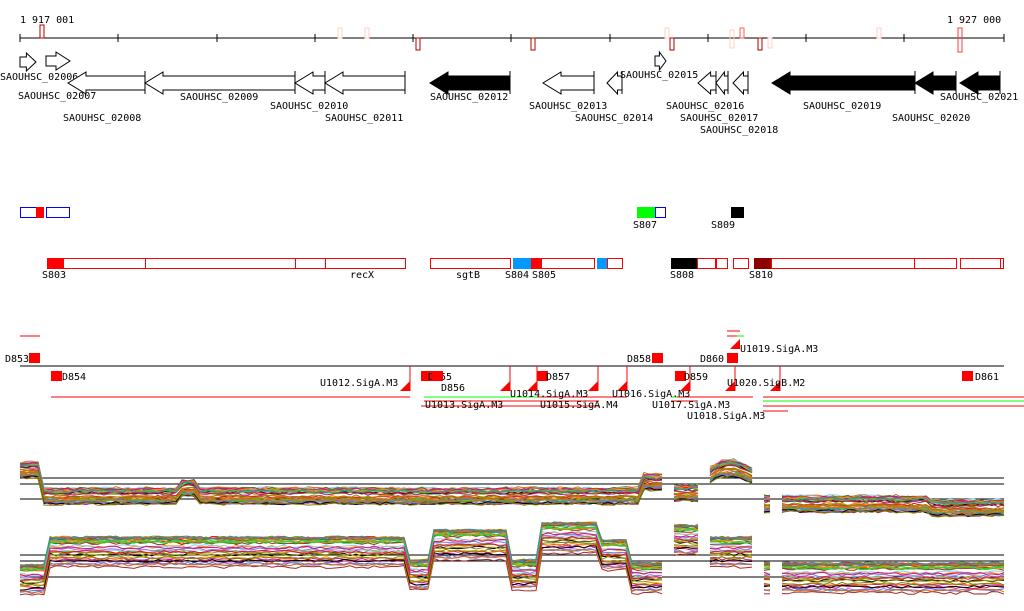 Image resolution: width=1024 pixels, height=611 pixels. I want to click on gene-saouhsc_02021: SAOUHSC_02021, so click(979, 87).